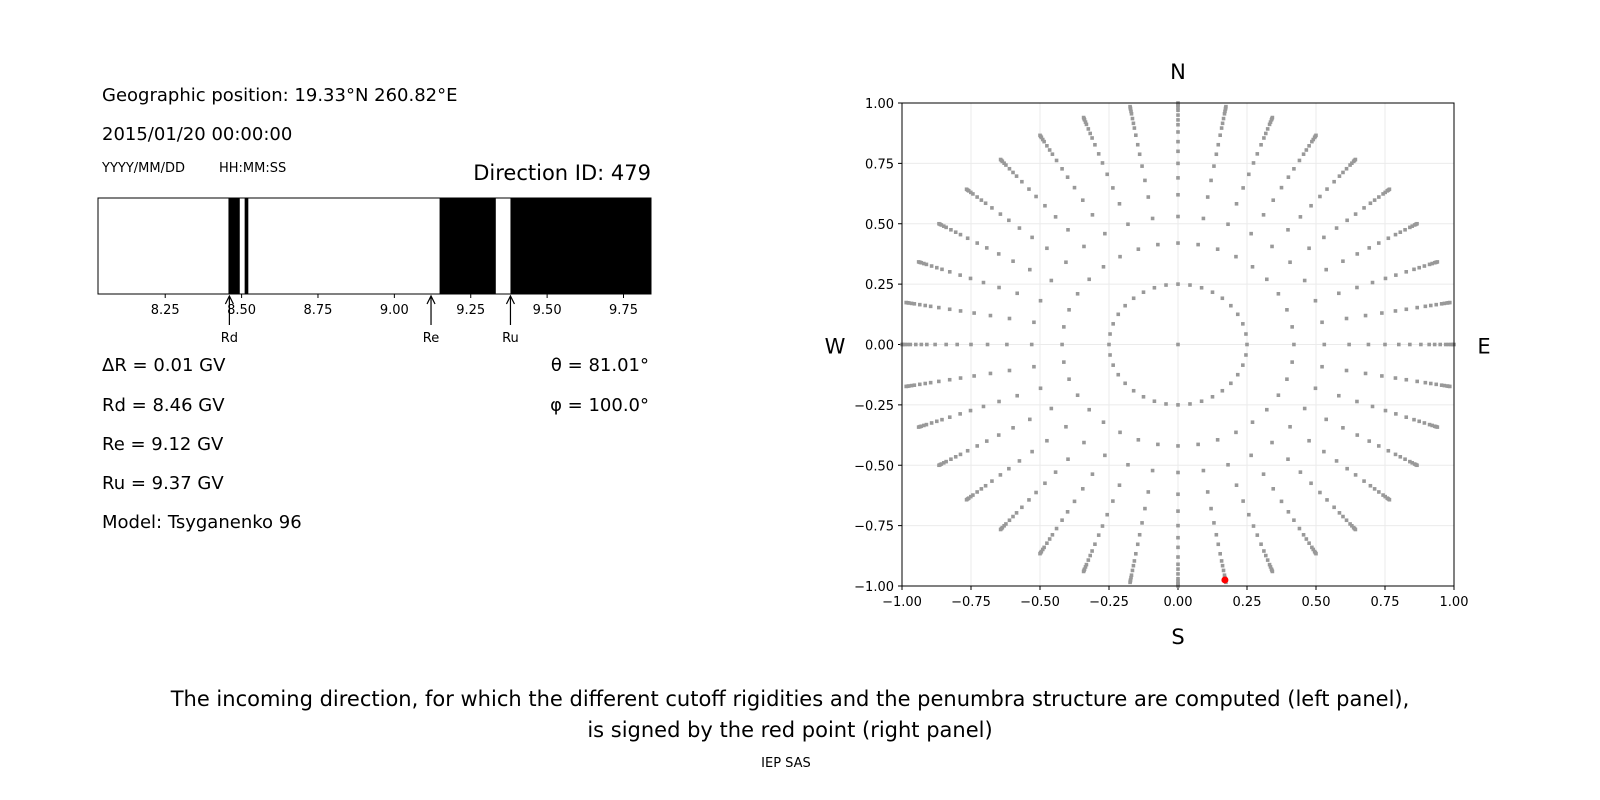  I want to click on x-tick-label: 9.50, so click(547, 310).